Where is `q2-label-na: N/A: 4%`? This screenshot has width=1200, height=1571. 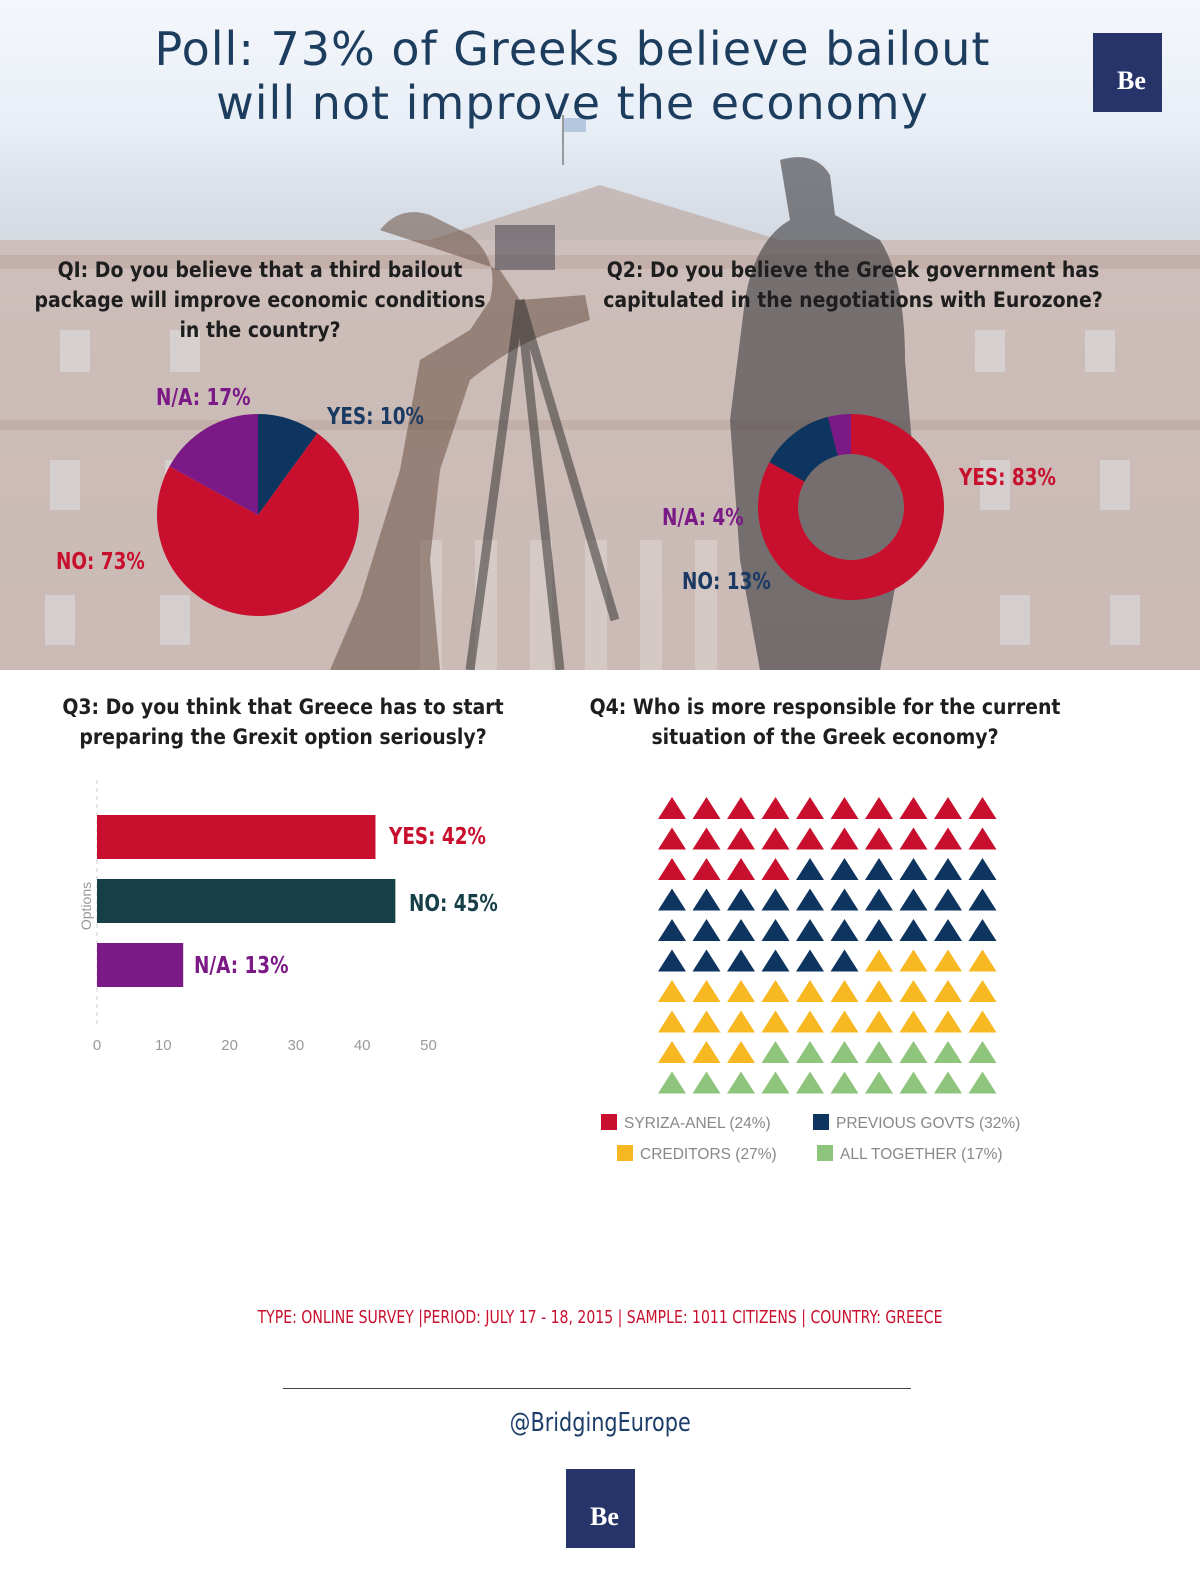 q2-label-na: N/A: 4% is located at coordinates (703, 518).